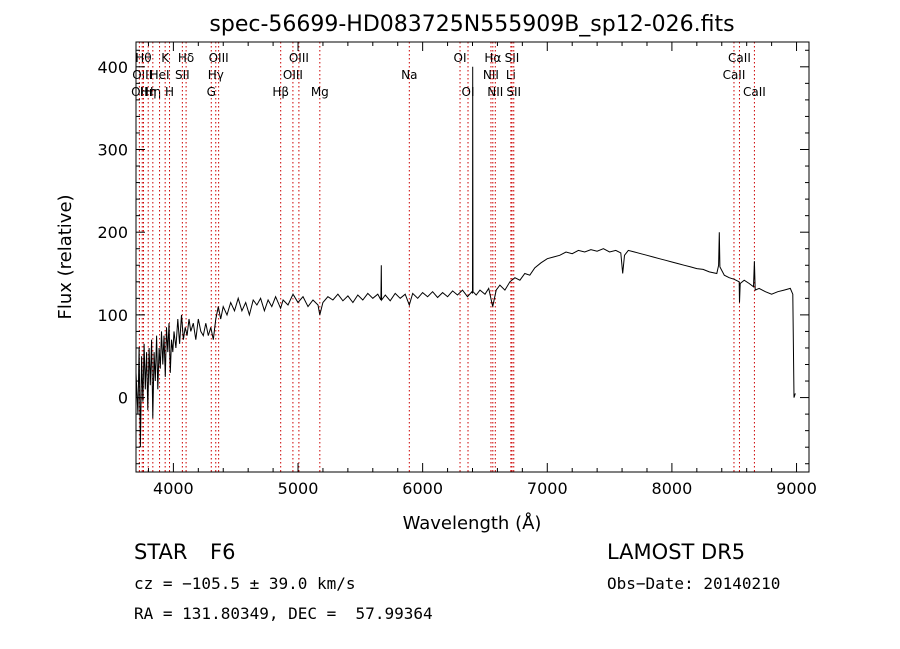 This screenshot has height=649, width=900. I want to click on coordinates: RA = 131.80349, DEC = 57.99364, so click(283, 613).